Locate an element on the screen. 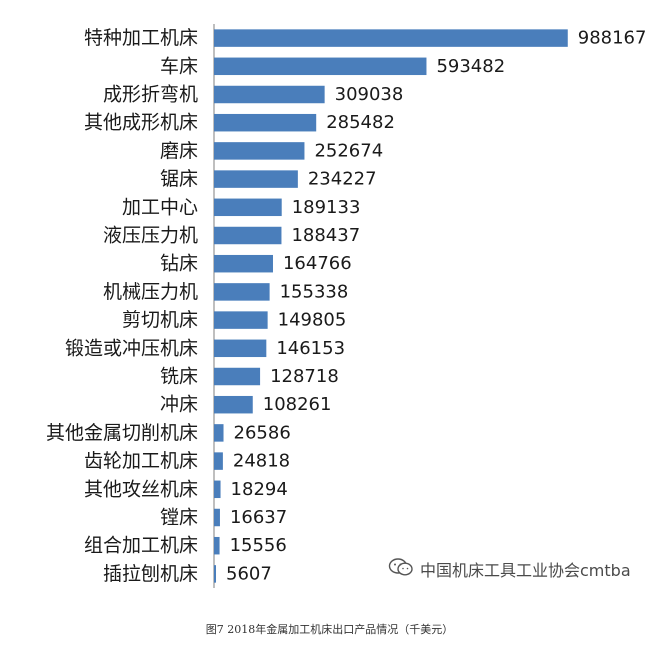 The width and height of the screenshot is (659, 646). value-label: 988167 is located at coordinates (612, 38).